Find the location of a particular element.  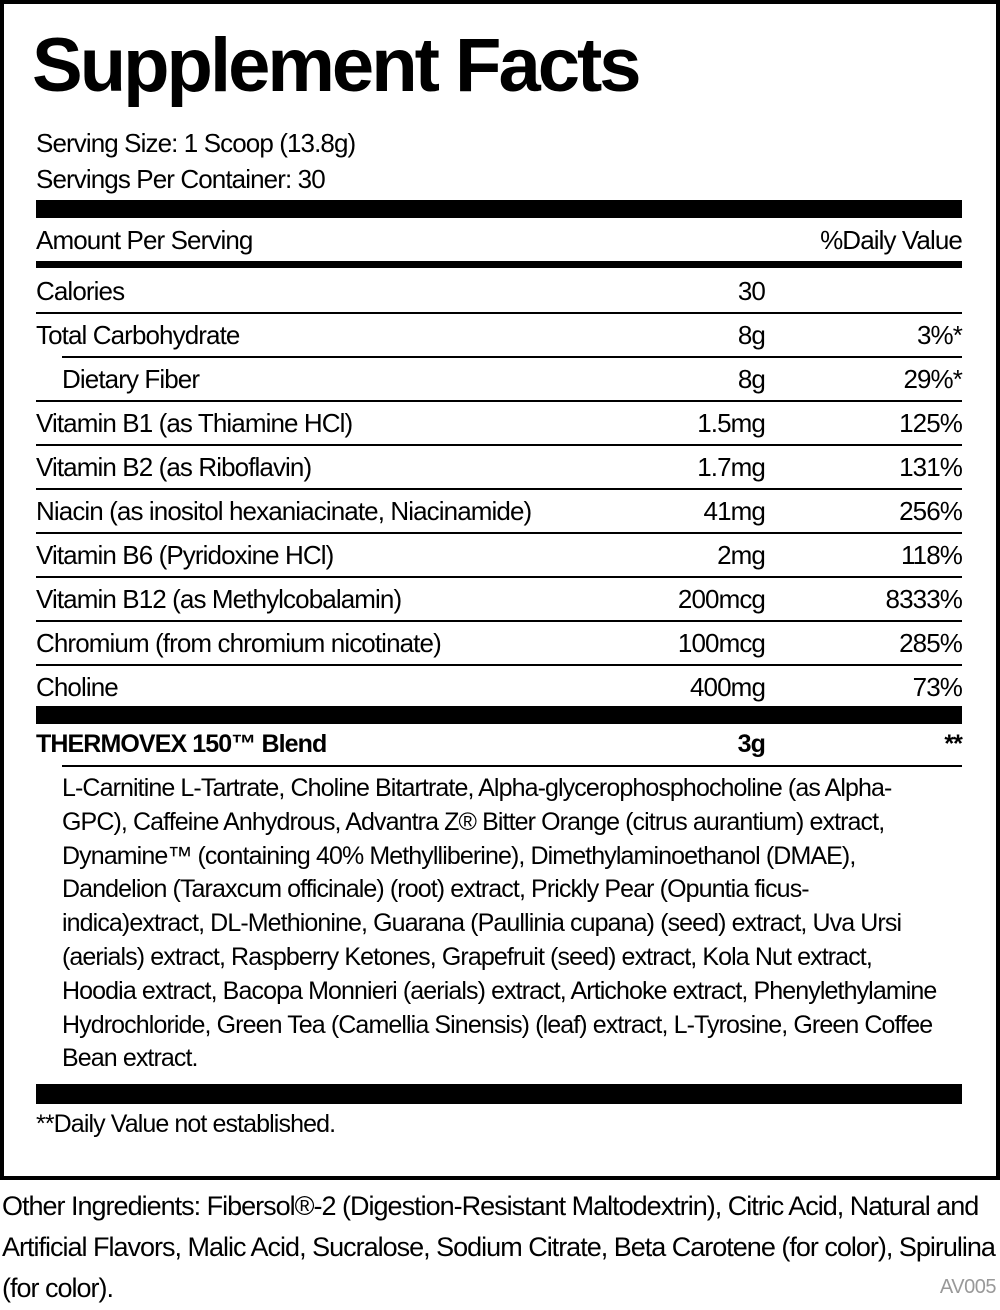

nutrient-amount: 400mg is located at coordinates (728, 687).